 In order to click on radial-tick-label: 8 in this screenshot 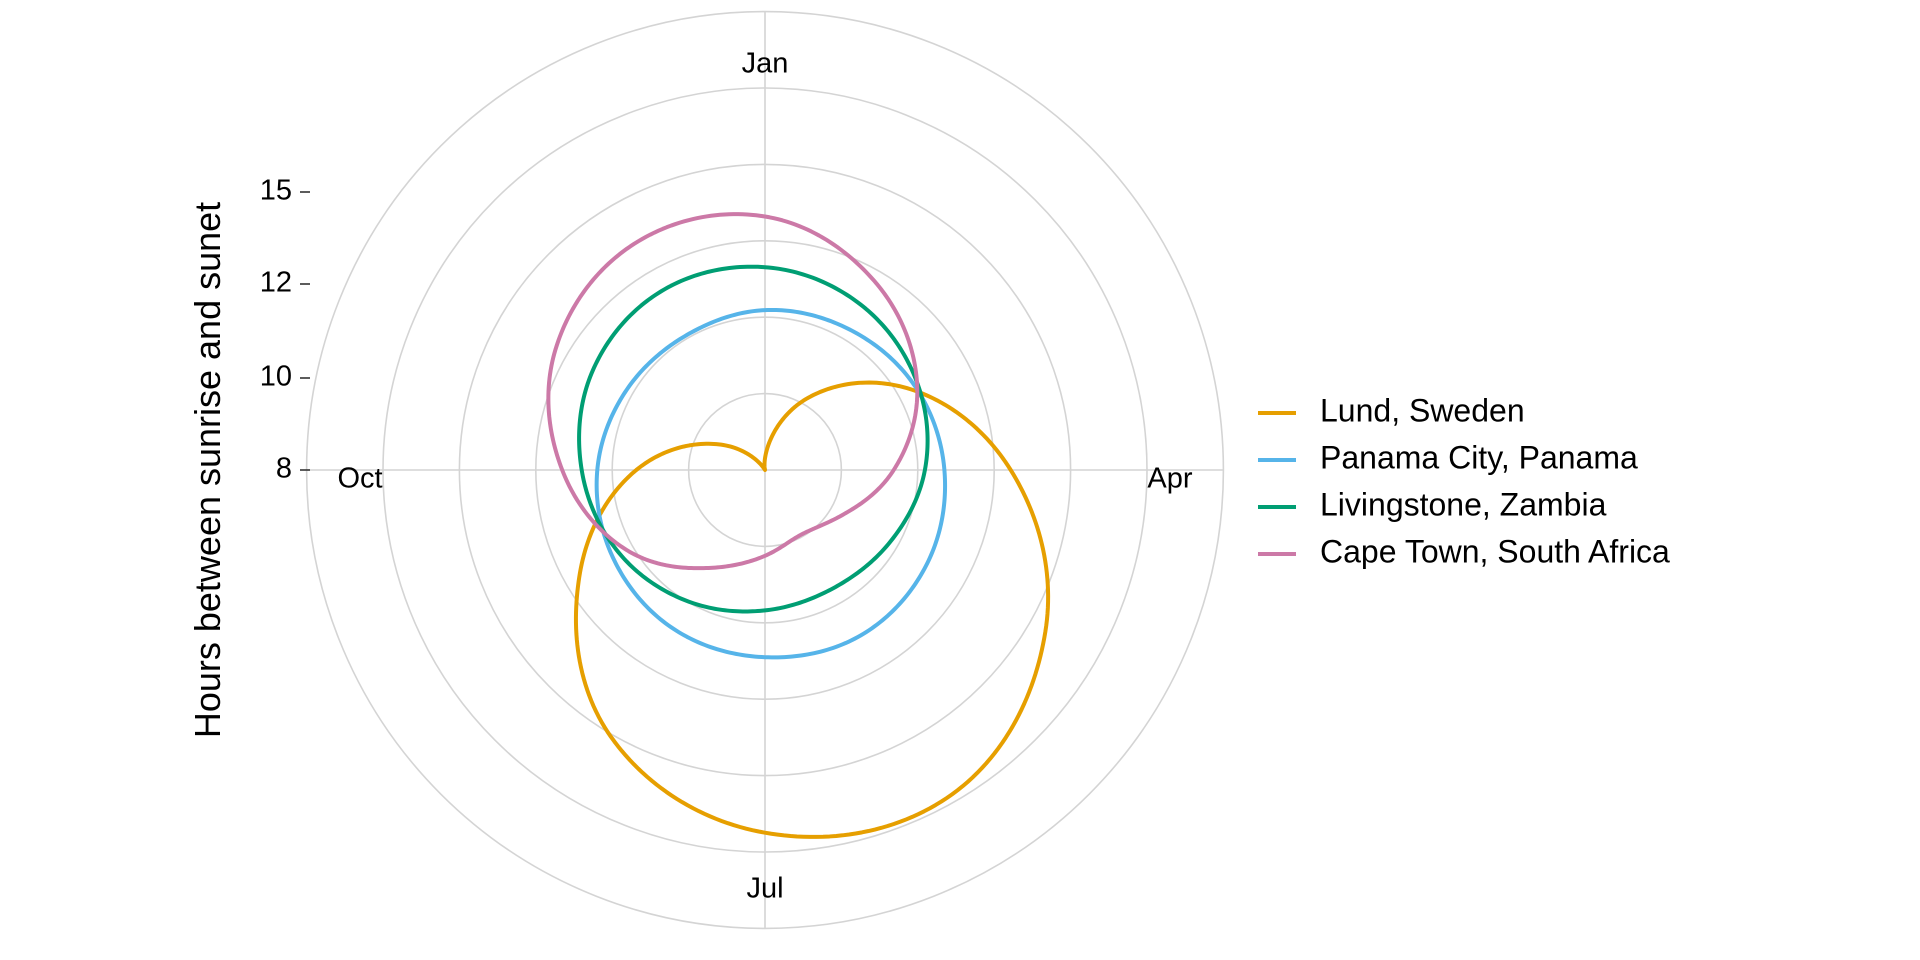, I will do `click(284, 469)`.